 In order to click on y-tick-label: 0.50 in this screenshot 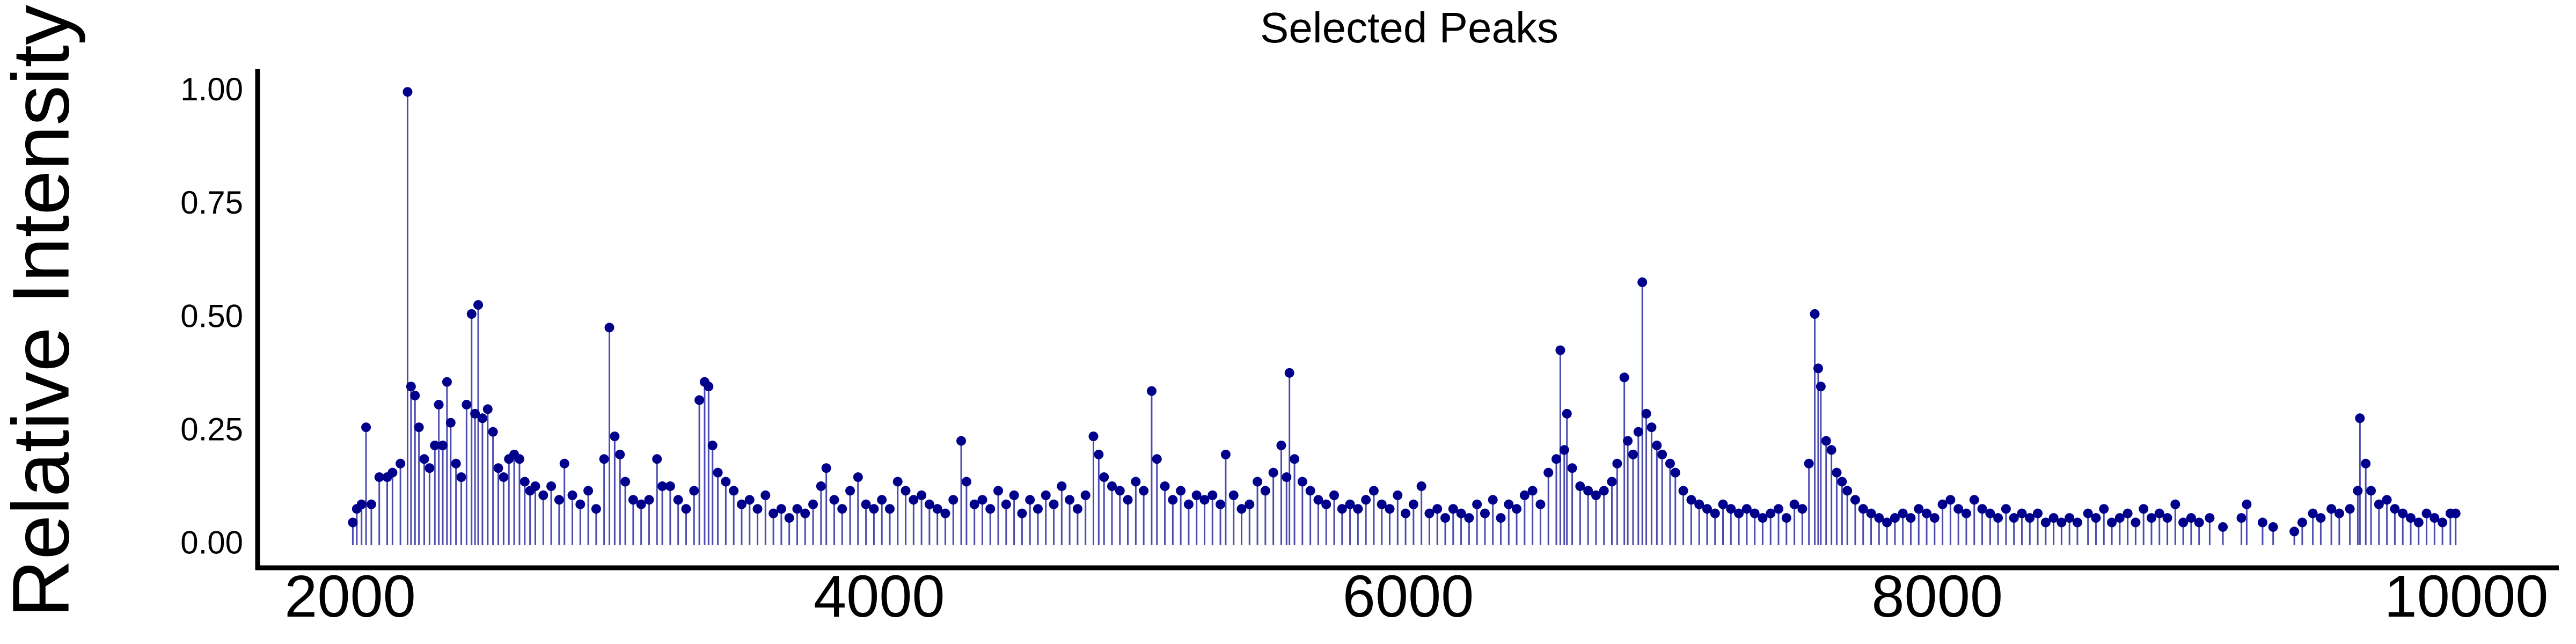, I will do `click(211, 316)`.